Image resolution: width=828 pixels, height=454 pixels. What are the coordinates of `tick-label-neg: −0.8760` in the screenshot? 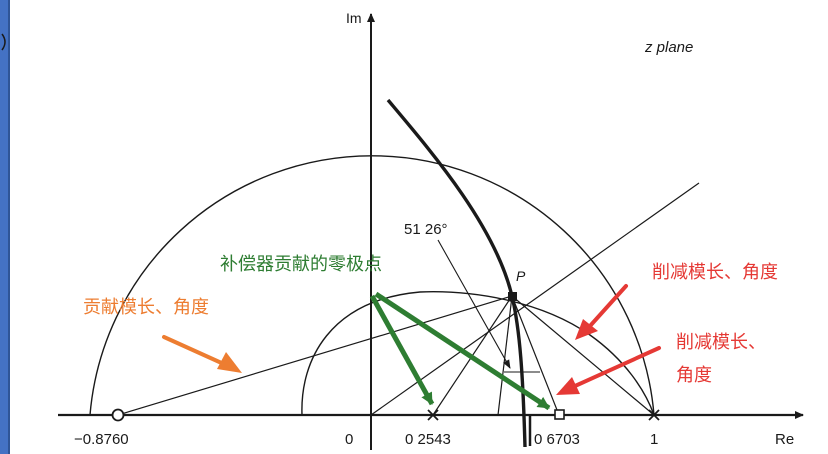 It's located at (101, 439).